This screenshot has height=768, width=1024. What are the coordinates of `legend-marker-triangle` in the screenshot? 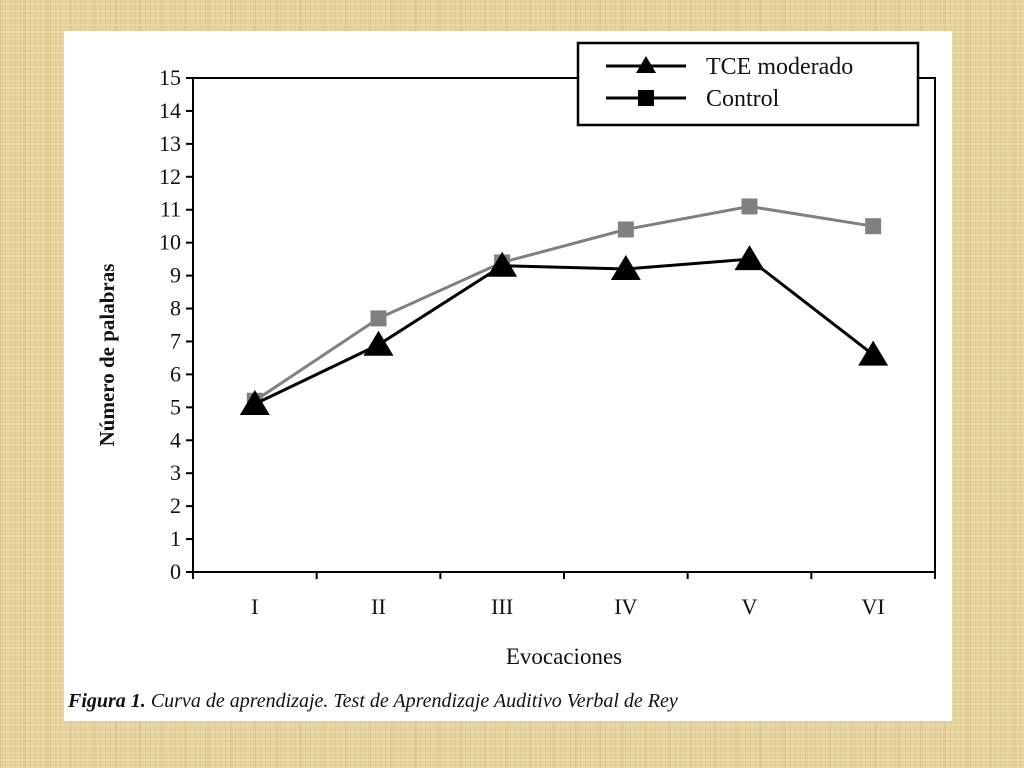 It's located at (646, 64).